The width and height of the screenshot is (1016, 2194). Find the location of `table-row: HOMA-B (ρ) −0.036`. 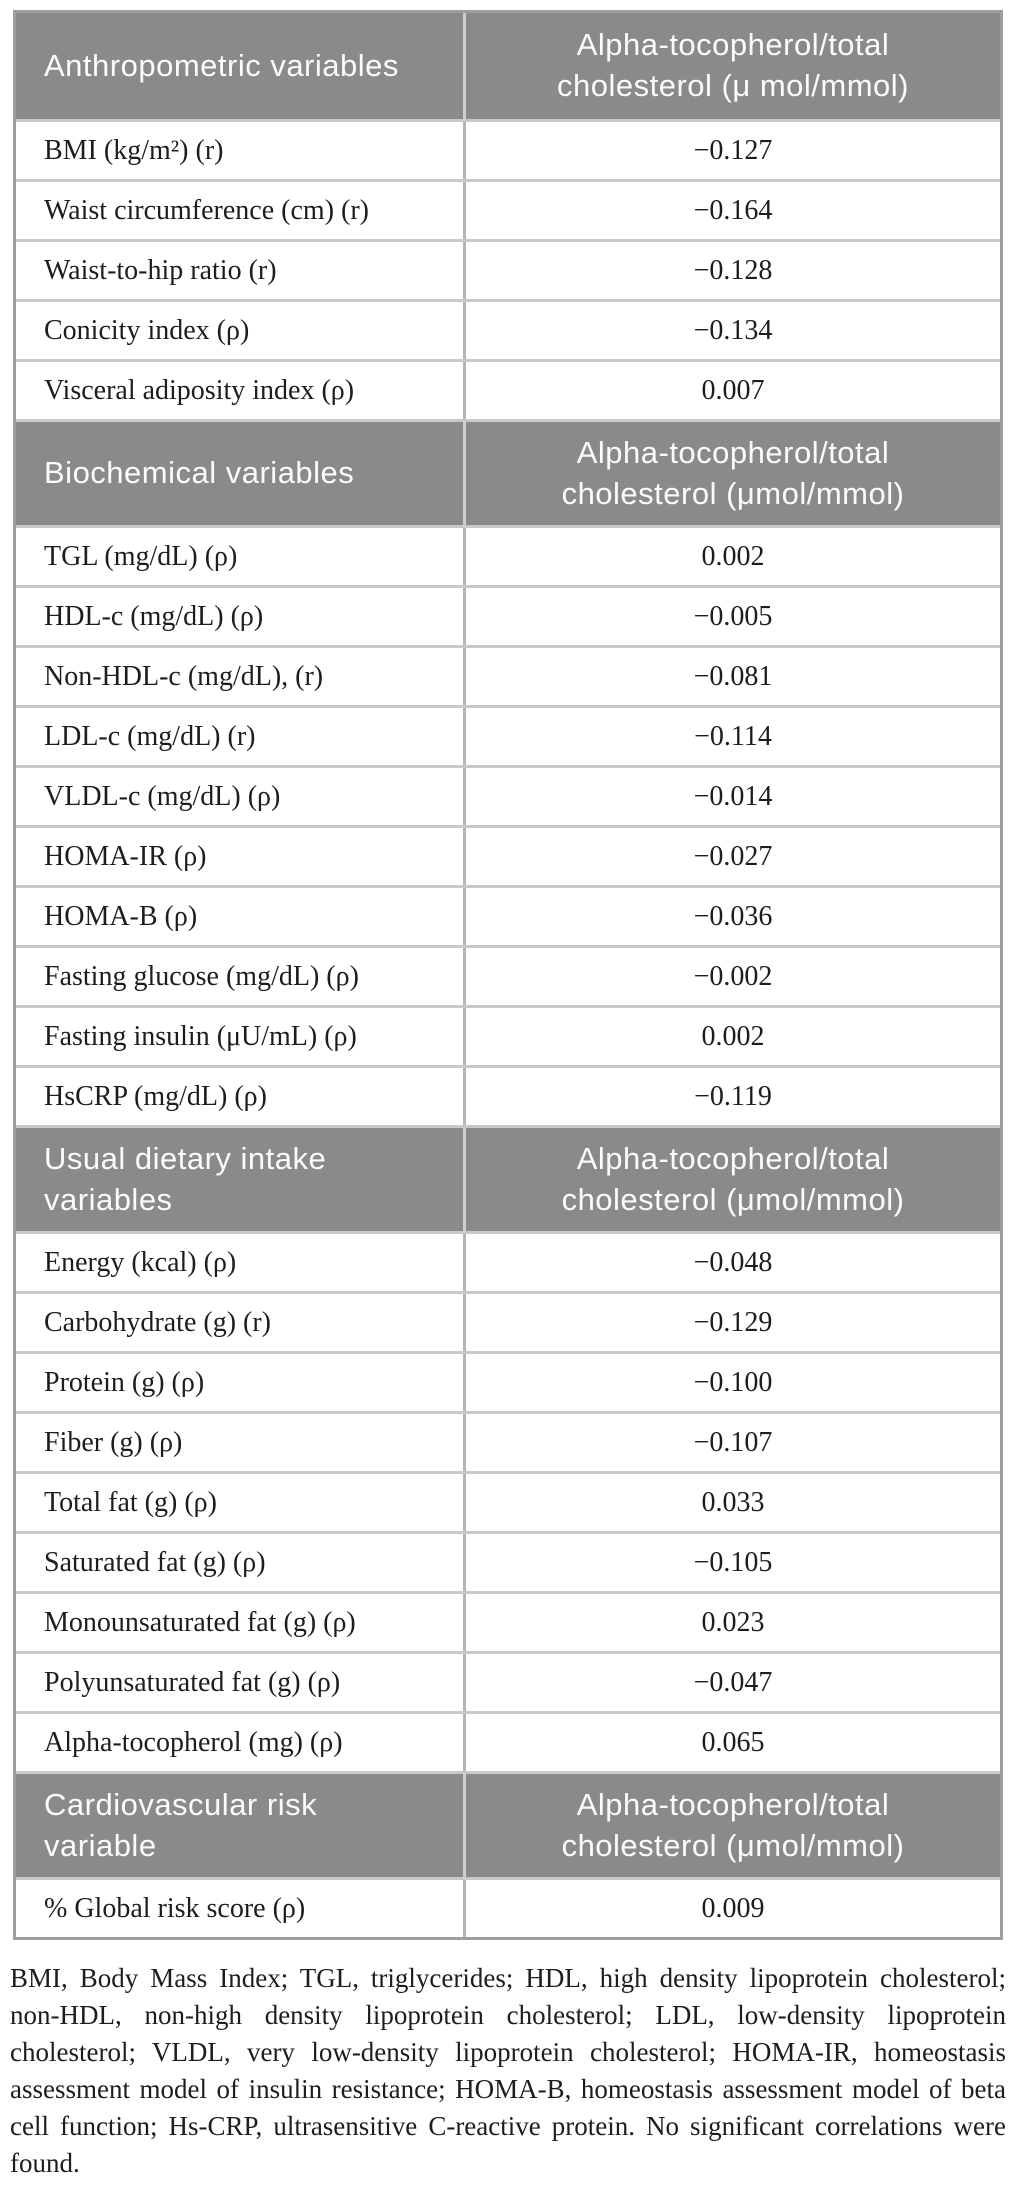

table-row: HOMA-B (ρ) −0.036 is located at coordinates (508, 915).